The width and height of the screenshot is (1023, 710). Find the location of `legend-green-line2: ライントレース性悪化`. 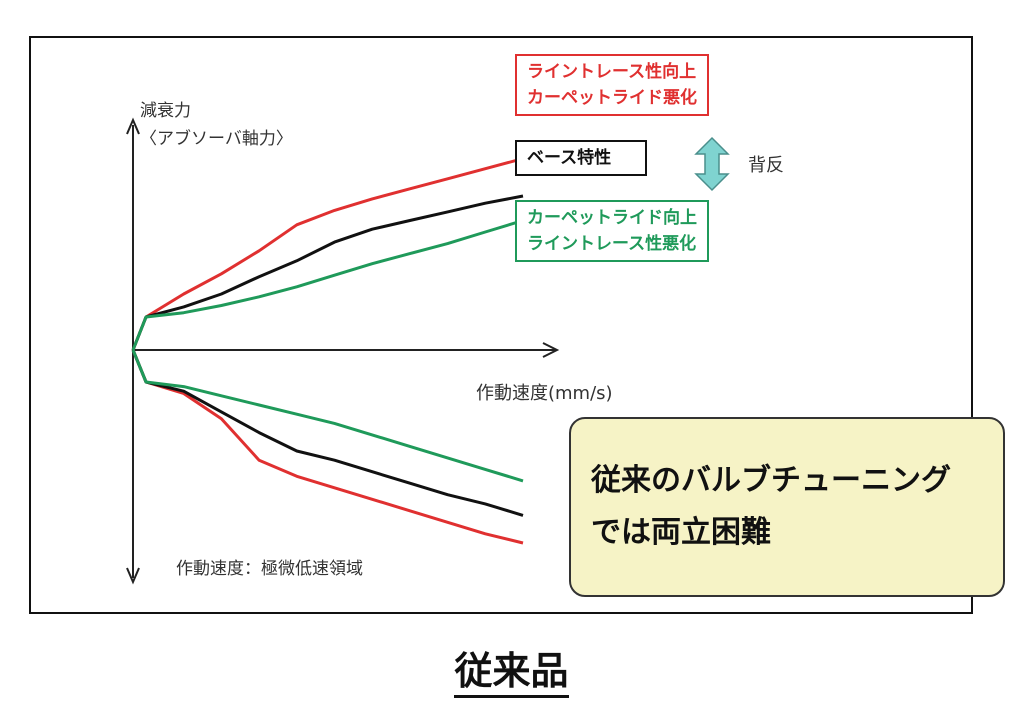

legend-green-line2: ライントレース性悪化 is located at coordinates (612, 244).